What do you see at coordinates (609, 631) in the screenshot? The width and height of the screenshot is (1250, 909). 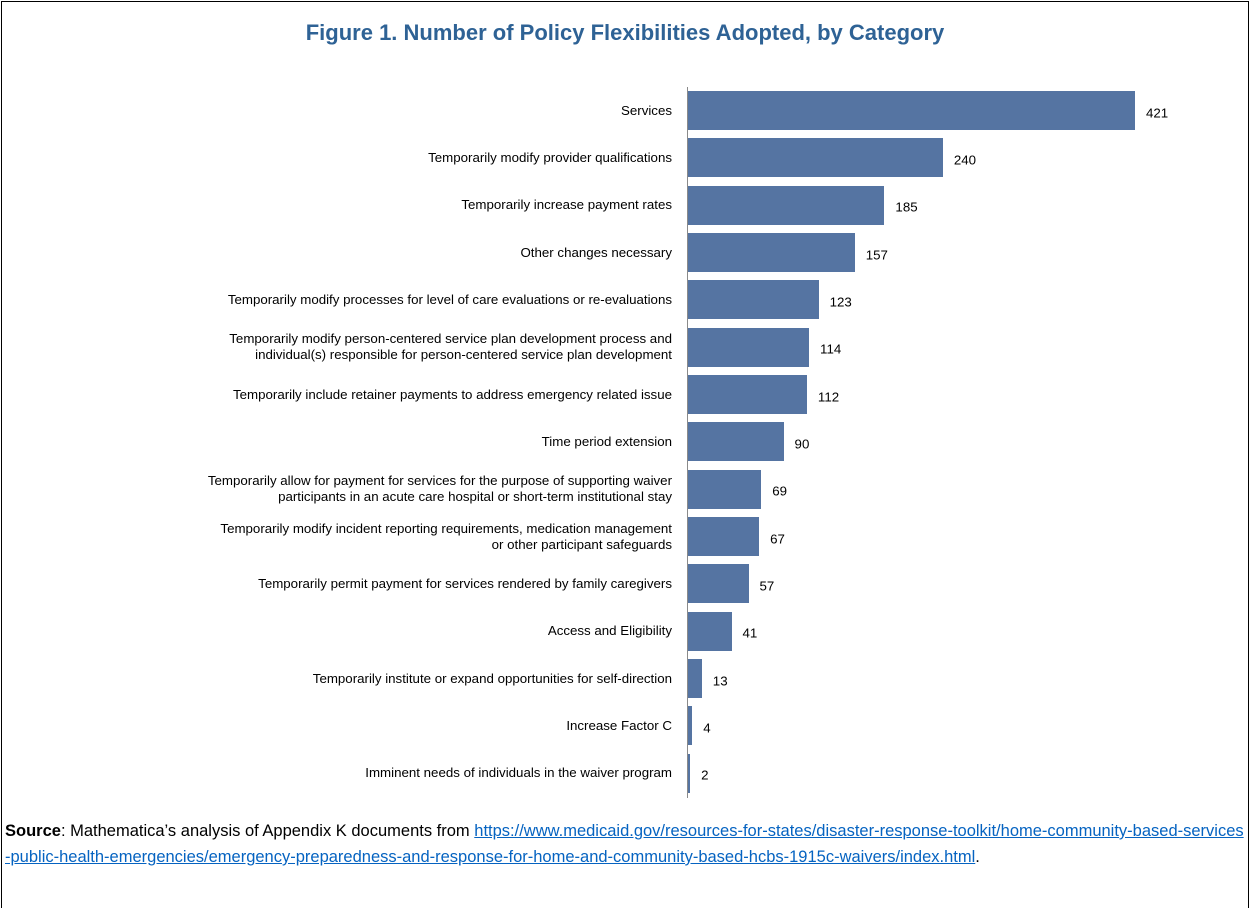 I see `category-label: Access and Eligibility` at bounding box center [609, 631].